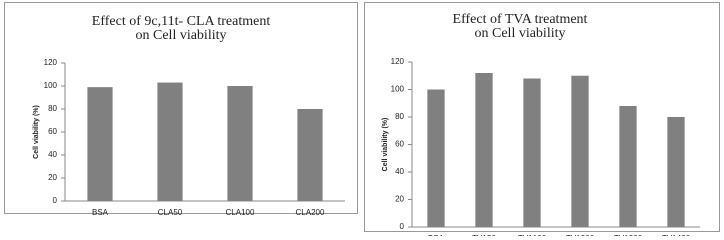 Image resolution: width=724 pixels, height=240 pixels. Describe the element at coordinates (310, 212) in the screenshot. I see `x-tick-label: CLA200` at that location.